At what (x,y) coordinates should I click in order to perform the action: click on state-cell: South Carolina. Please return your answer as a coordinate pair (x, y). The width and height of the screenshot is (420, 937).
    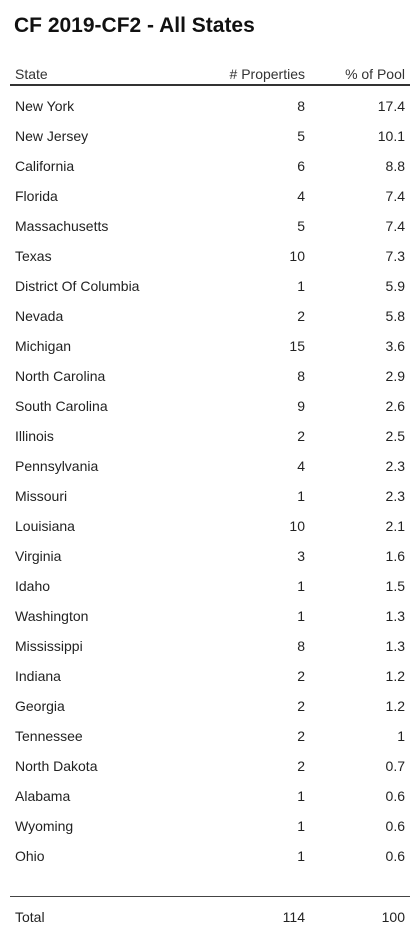
    Looking at the image, I should click on (61, 406).